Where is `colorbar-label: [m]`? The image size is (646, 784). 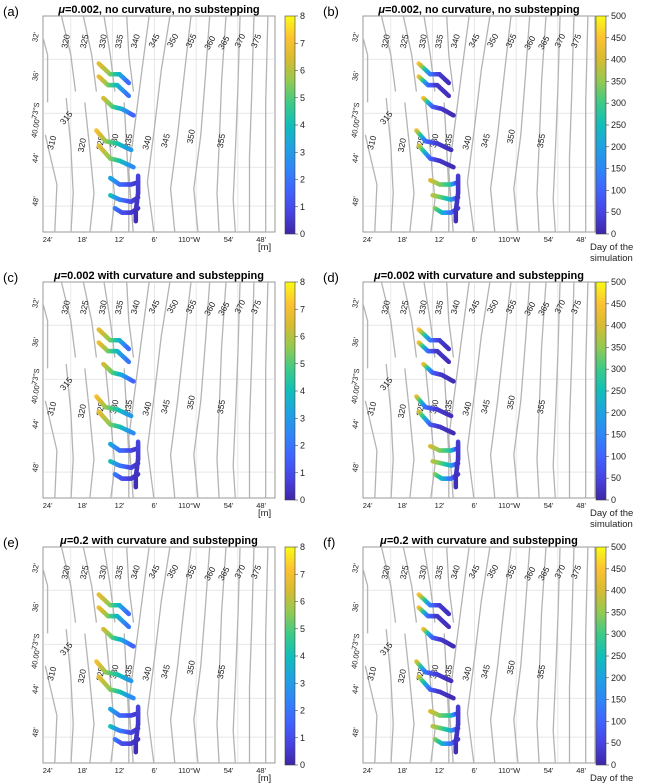
colorbar-label: [m] is located at coordinates (264, 513).